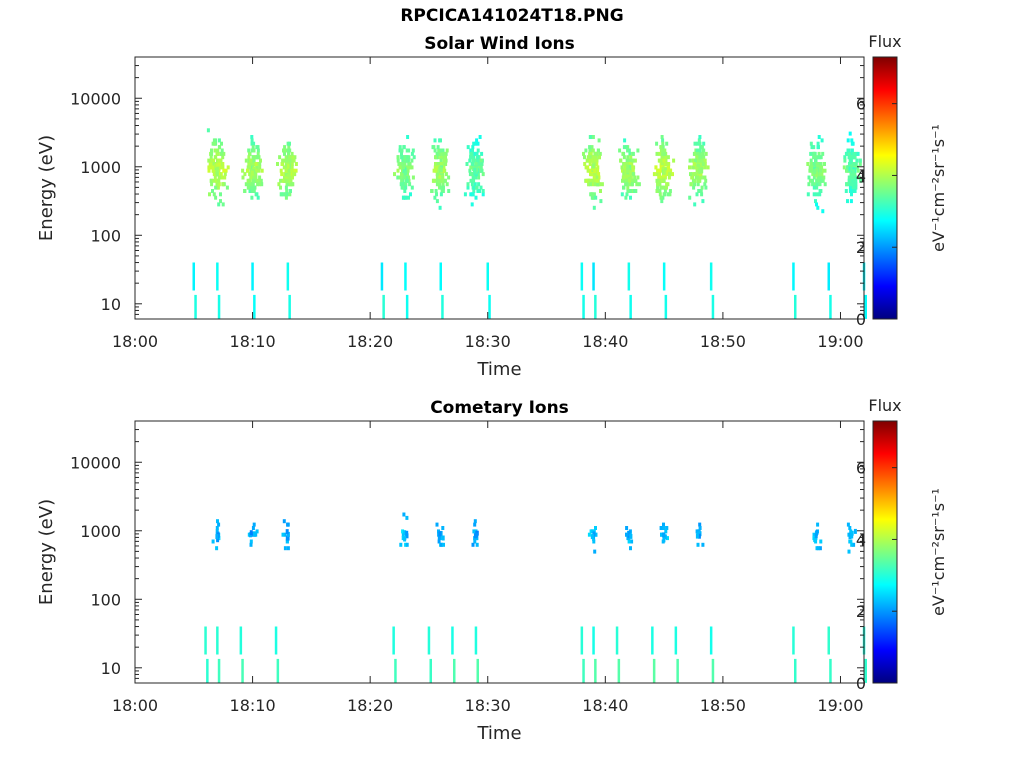 Image resolution: width=1024 pixels, height=768 pixels. Describe the element at coordinates (840, 705) in the screenshot. I see `x-tick-label: 19:00` at that location.